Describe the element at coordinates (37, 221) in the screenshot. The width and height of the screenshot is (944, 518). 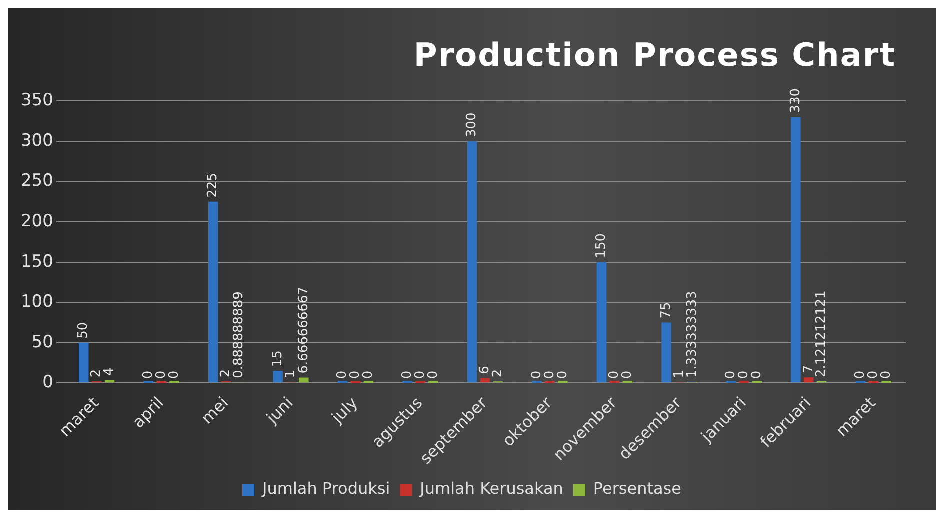
I see `y-tick-label: 200` at that location.